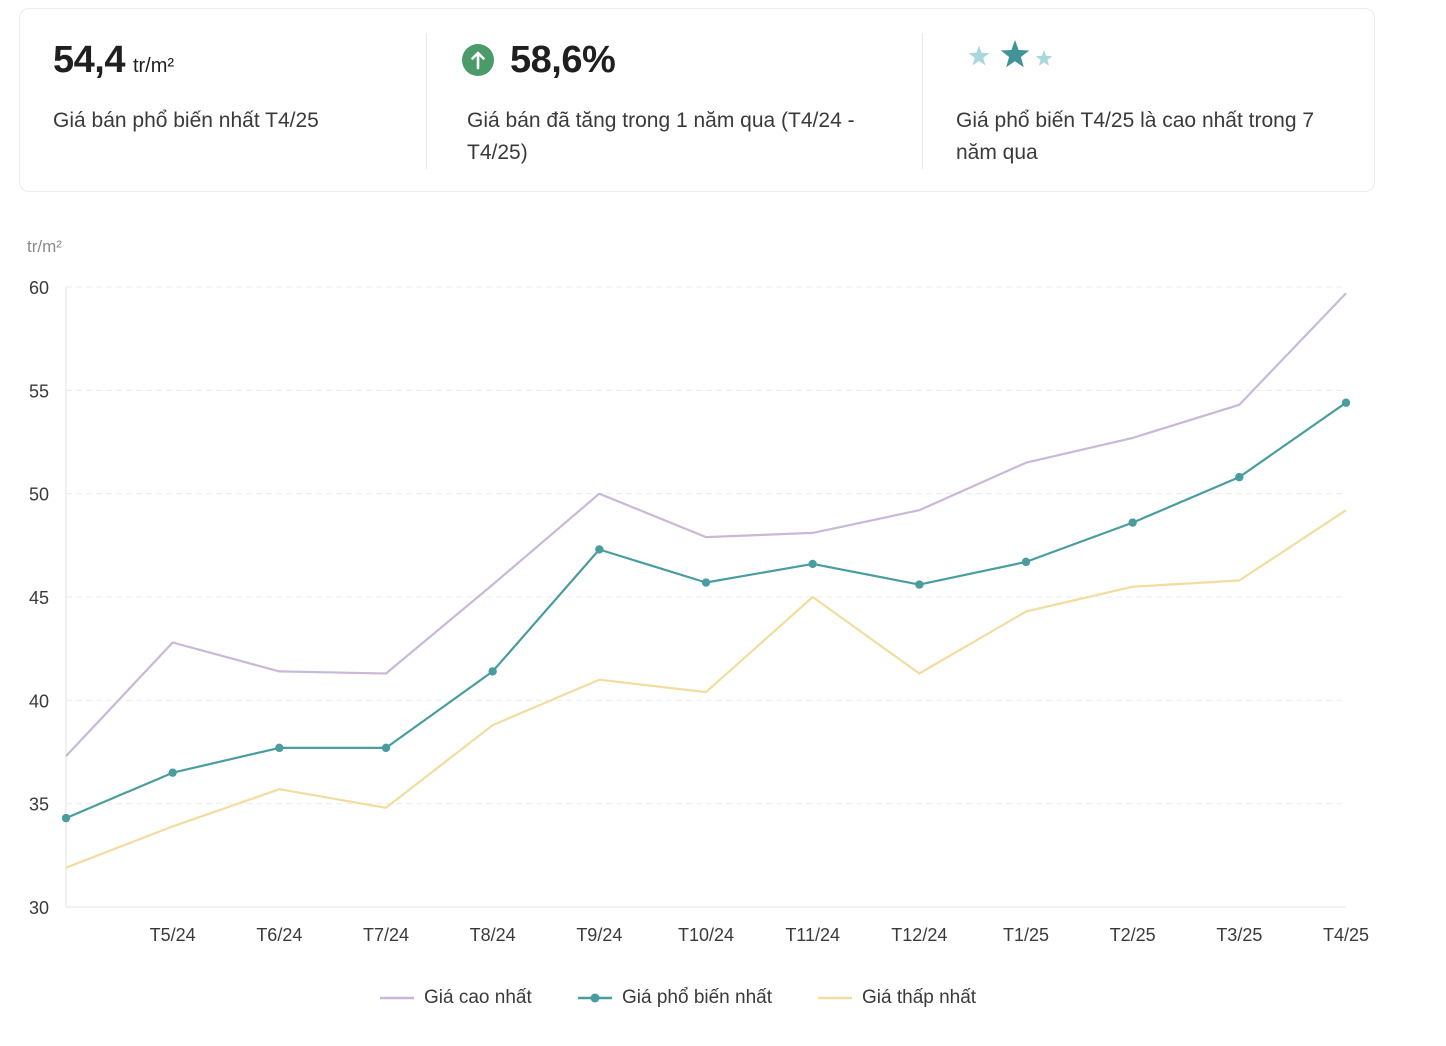  I want to click on arrow-up-circle-icon, so click(478, 60).